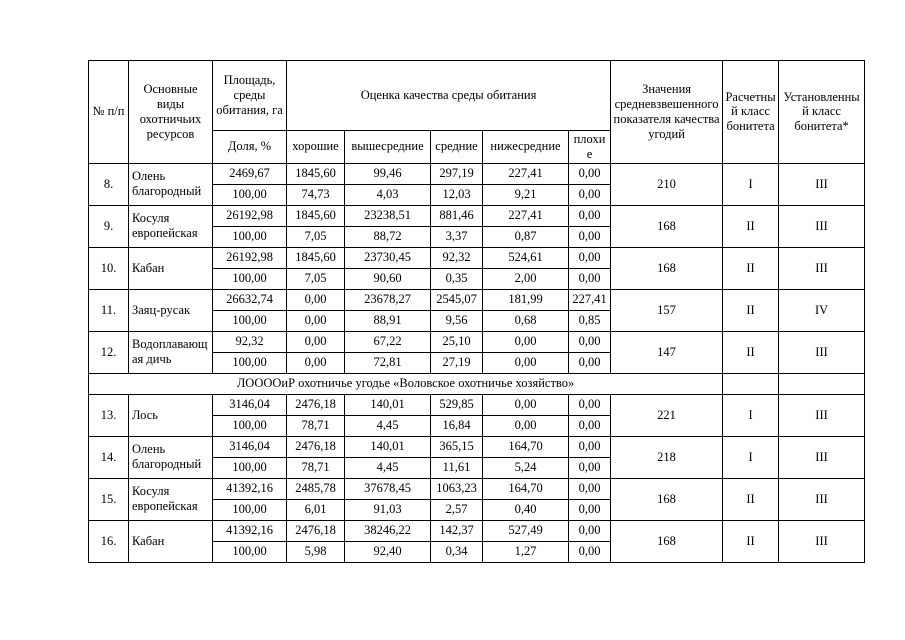  What do you see at coordinates (315, 551) in the screenshot?
I see `value-pct: 5,98` at bounding box center [315, 551].